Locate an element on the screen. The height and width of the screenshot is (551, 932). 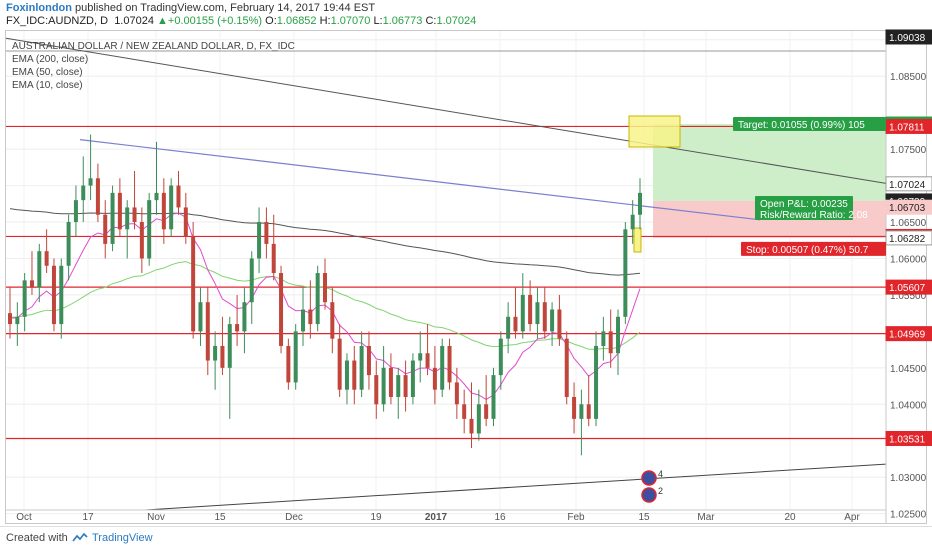
highlight-box-small is located at coordinates (637, 240).